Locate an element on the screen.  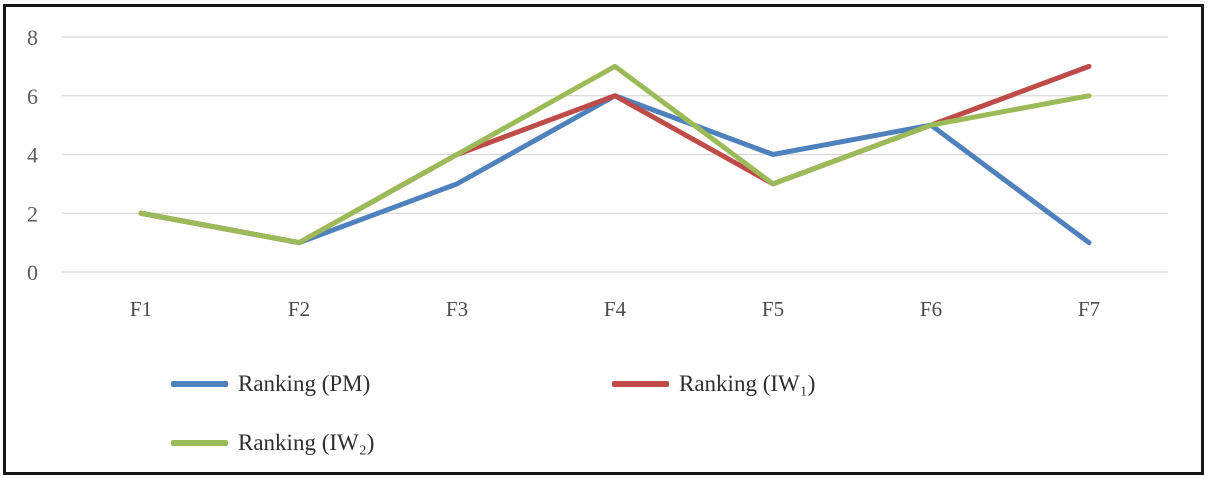
legend-item-iw2: Ranking (IW₂) is located at coordinates (272, 442).